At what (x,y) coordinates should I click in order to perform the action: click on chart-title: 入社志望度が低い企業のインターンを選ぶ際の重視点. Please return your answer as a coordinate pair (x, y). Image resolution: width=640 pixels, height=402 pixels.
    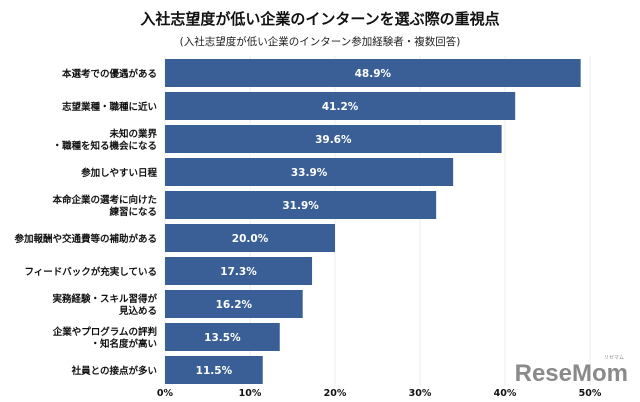
    Looking at the image, I should click on (319, 19).